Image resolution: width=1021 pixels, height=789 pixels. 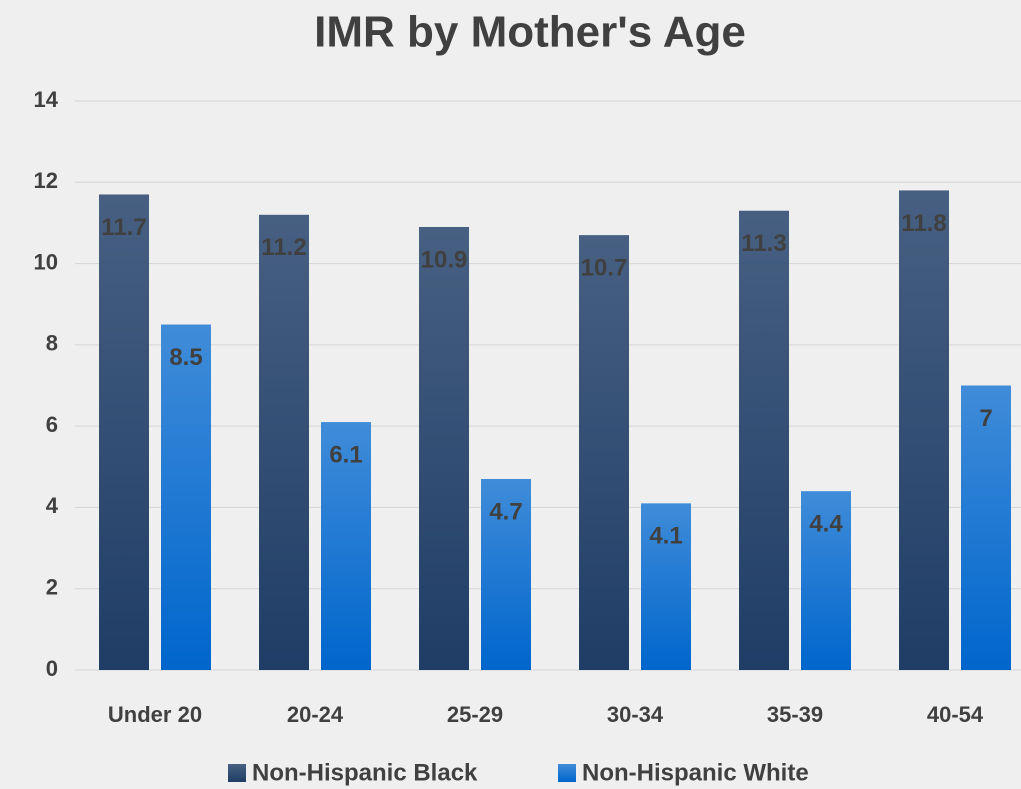 What do you see at coordinates (955, 714) in the screenshot?
I see `x-tick-label: 40-54` at bounding box center [955, 714].